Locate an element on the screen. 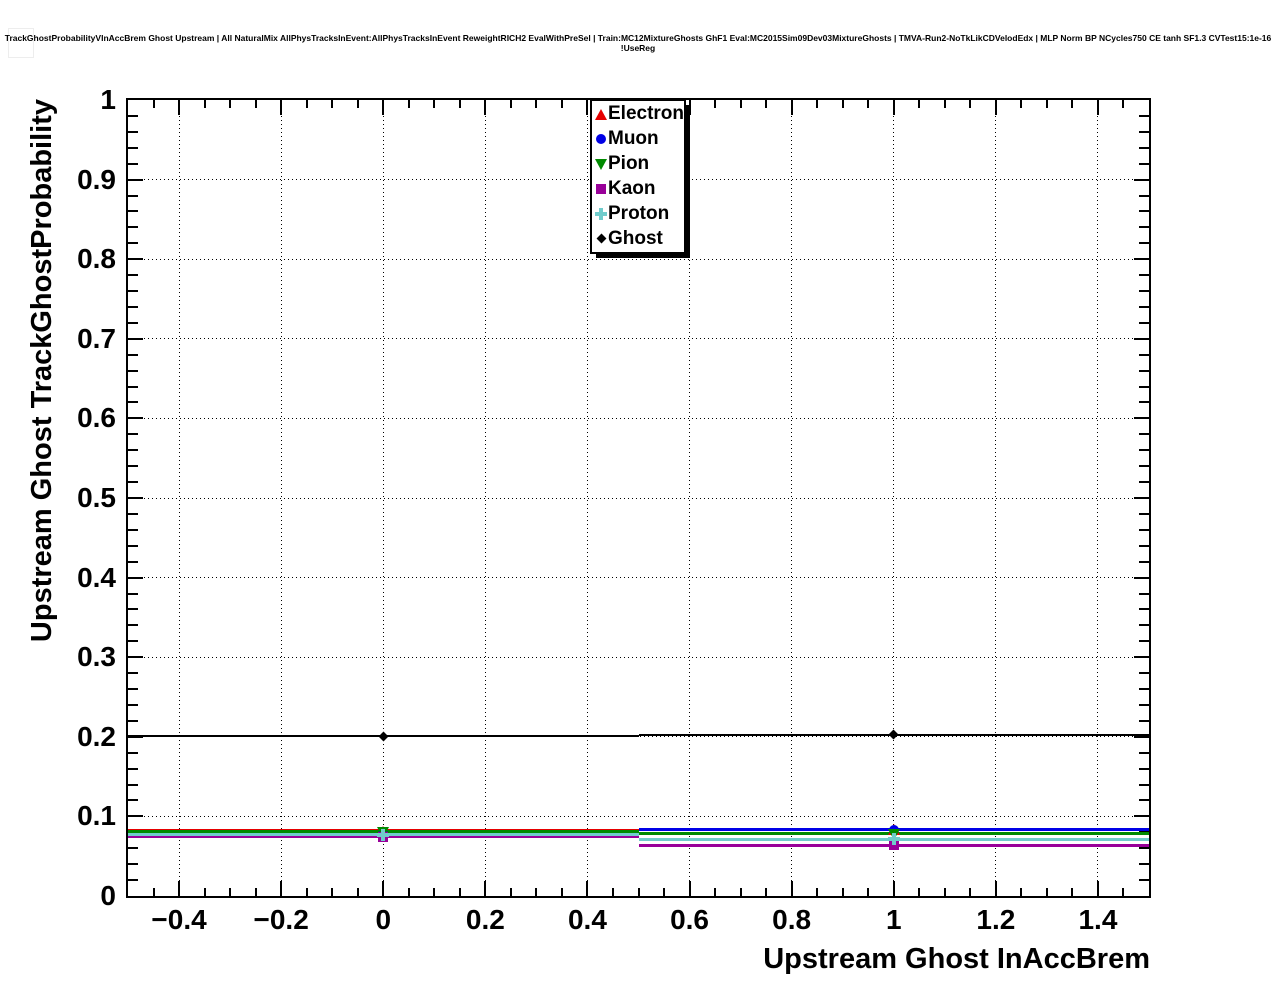 The image size is (1276, 996). legend-label: Pion is located at coordinates (629, 163).